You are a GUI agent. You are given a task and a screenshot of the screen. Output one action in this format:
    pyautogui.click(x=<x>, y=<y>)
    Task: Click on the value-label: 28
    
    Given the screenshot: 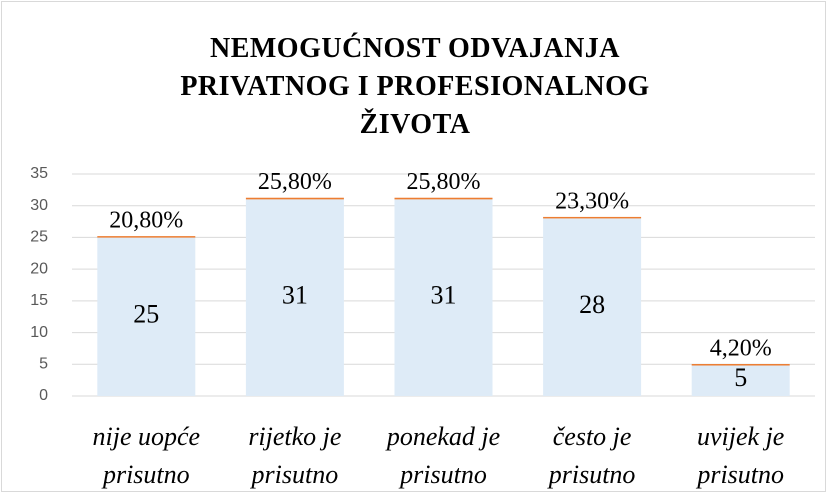 What is the action you would take?
    pyautogui.click(x=592, y=304)
    